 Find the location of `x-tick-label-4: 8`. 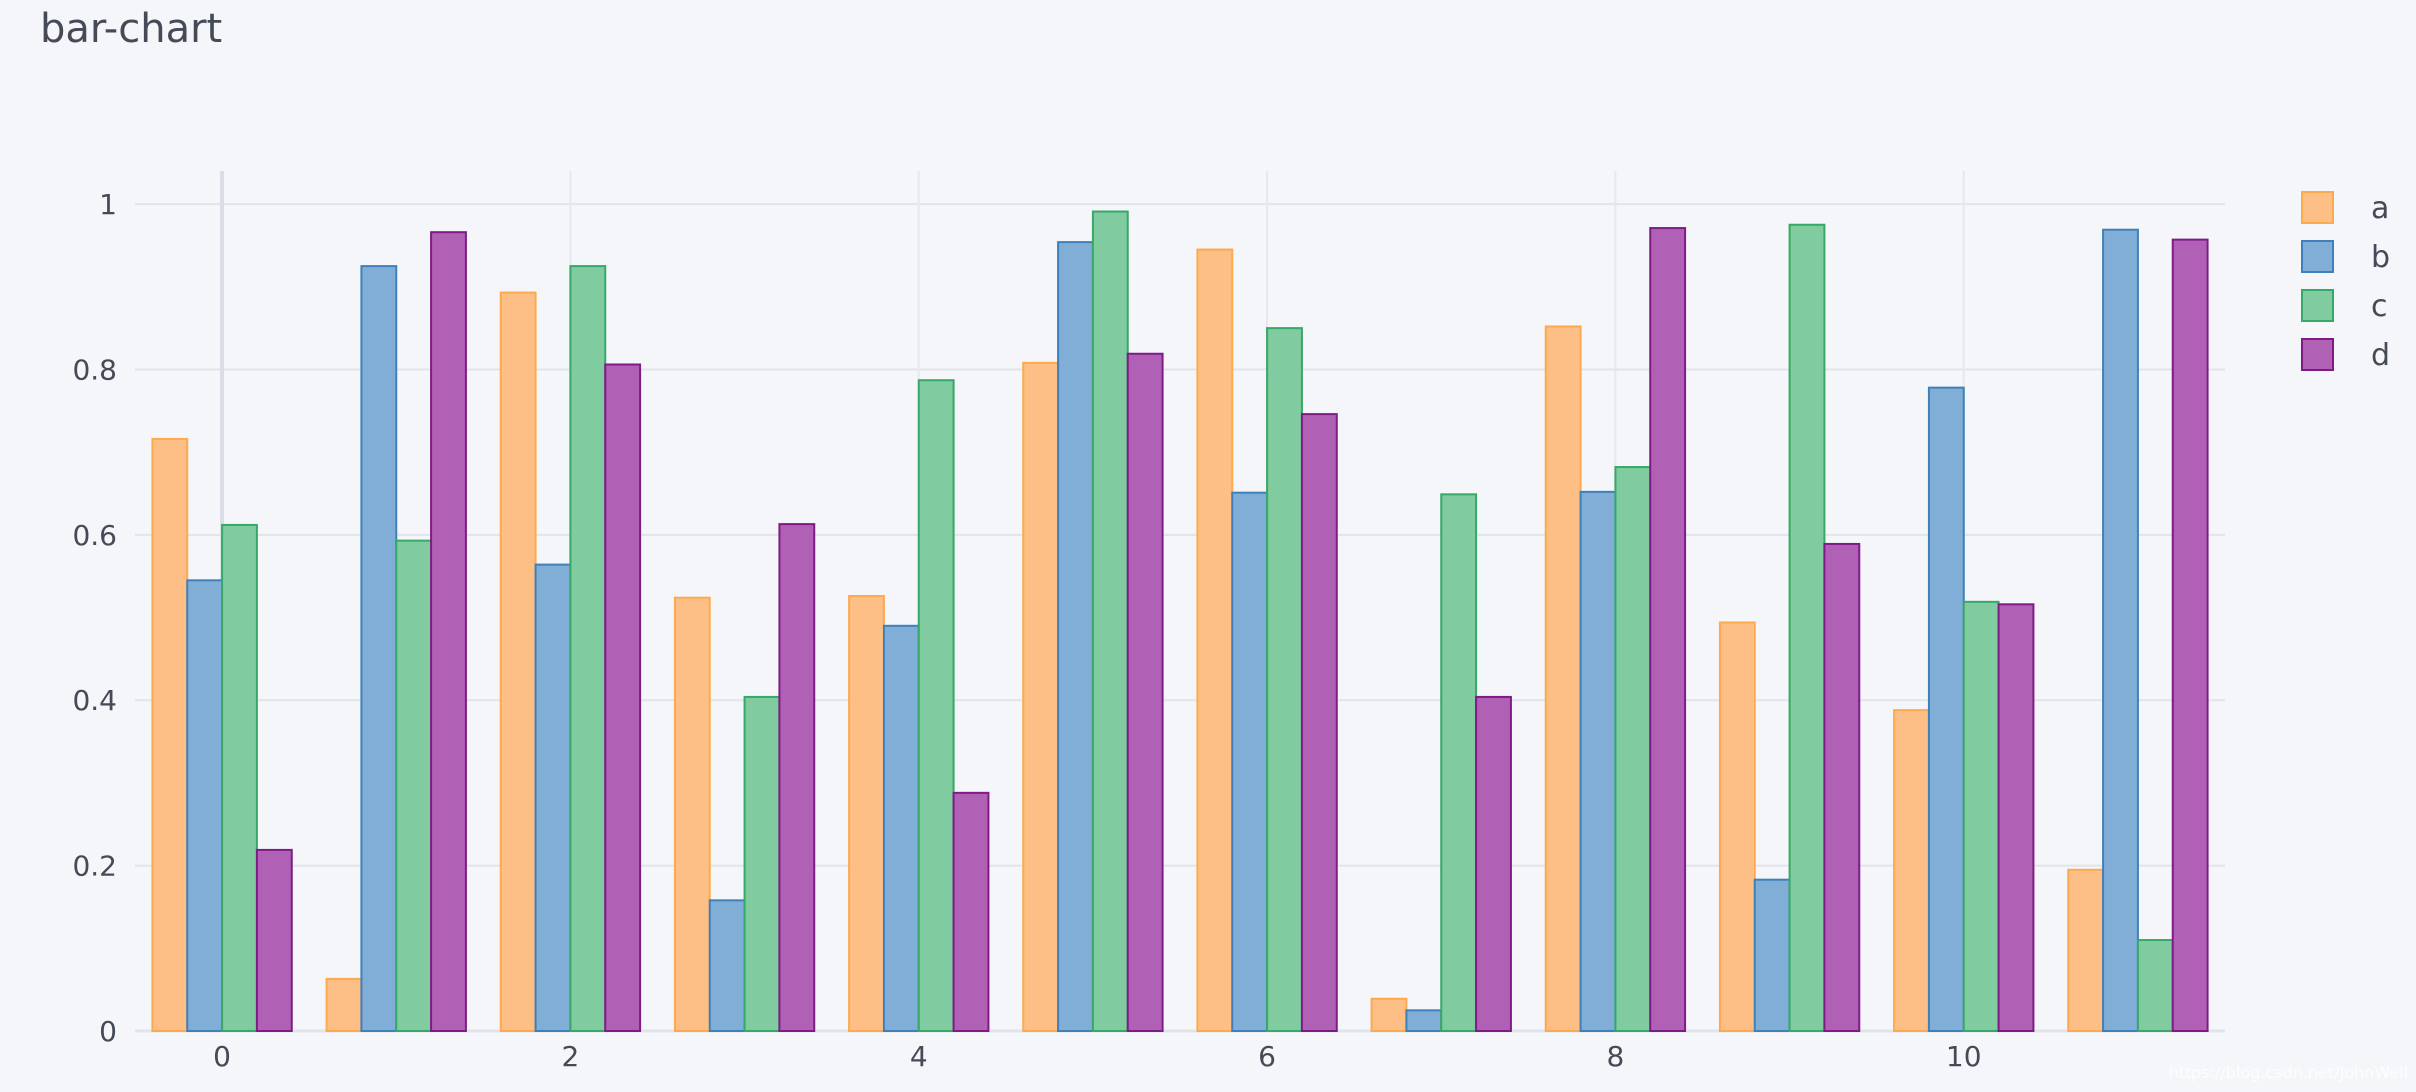

x-tick-label-4: 8 is located at coordinates (1616, 1056).